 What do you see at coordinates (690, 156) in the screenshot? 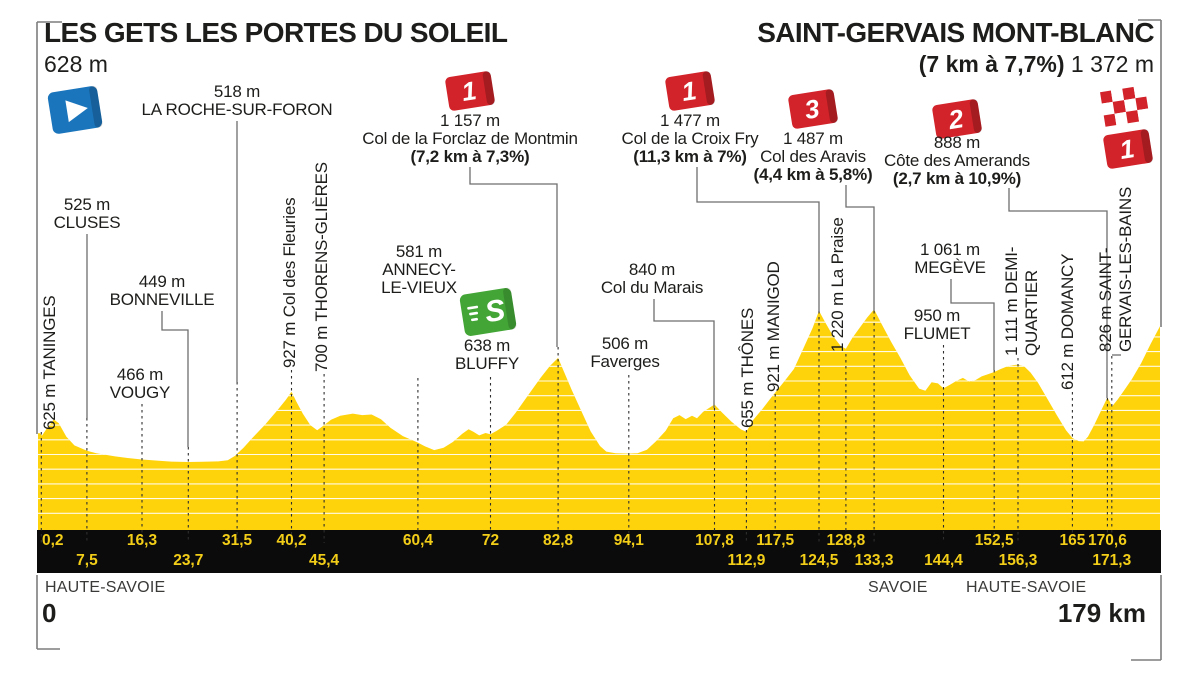
I see `climb-gradient: (11,3 km à 7%)` at bounding box center [690, 156].